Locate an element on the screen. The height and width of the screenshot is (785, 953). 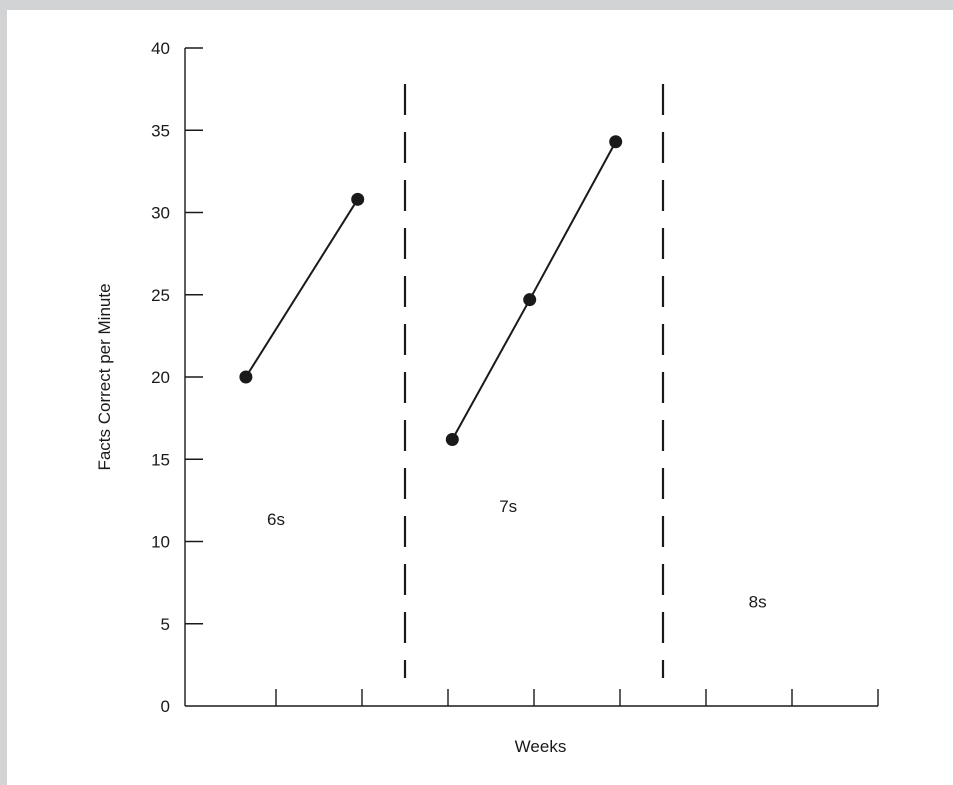
phase-label: 8s is located at coordinates (758, 601).